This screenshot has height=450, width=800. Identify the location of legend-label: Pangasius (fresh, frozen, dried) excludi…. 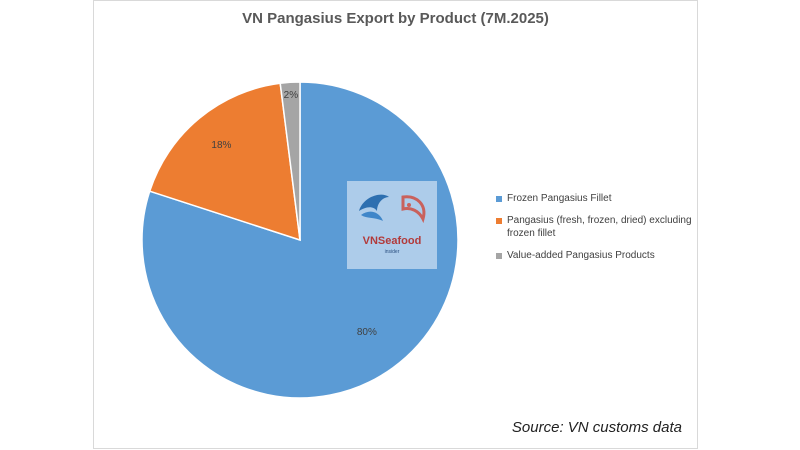
(599, 227).